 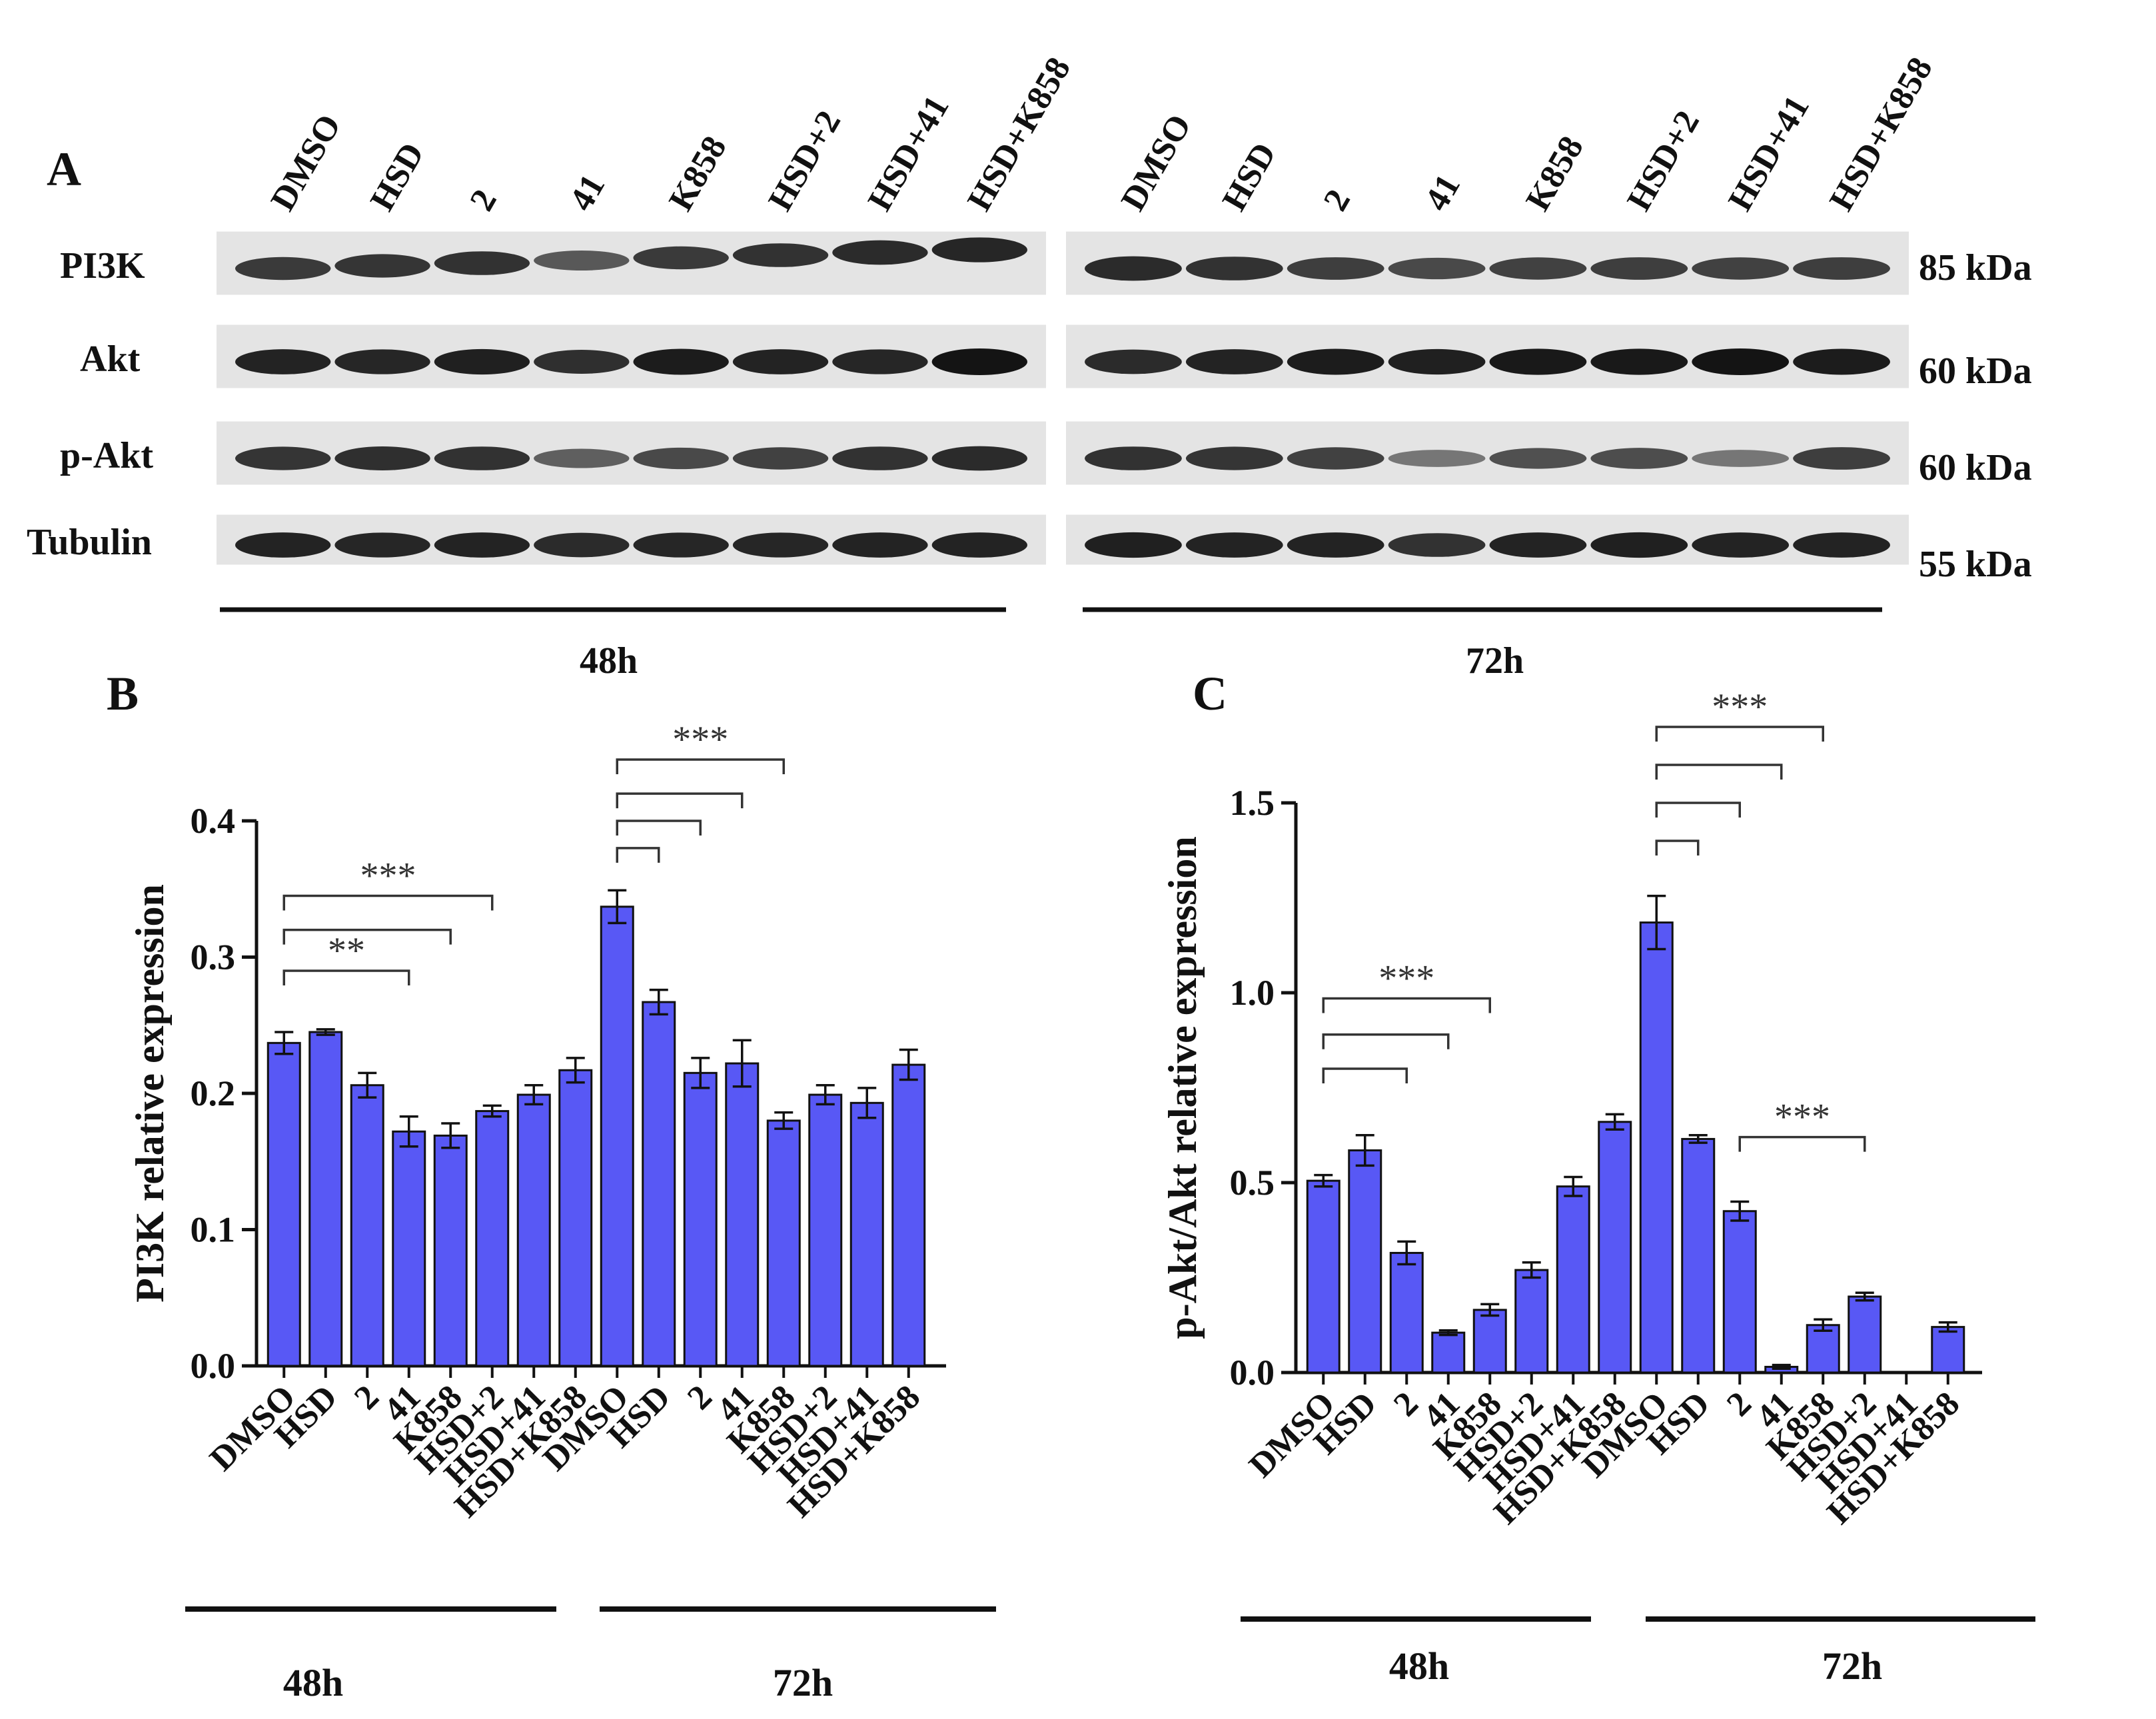 I want to click on protein-label: p-Akt, so click(x=107, y=456).